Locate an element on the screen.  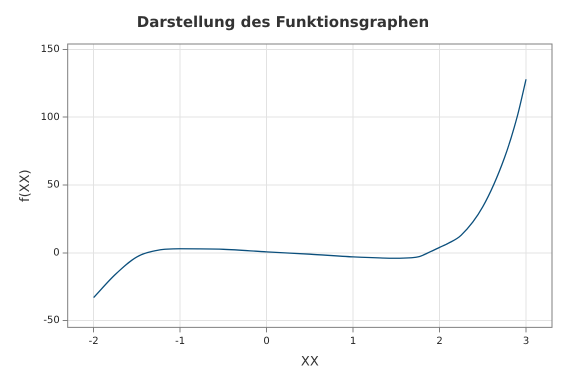
x-tick-label: -1 is located at coordinates (180, 341).